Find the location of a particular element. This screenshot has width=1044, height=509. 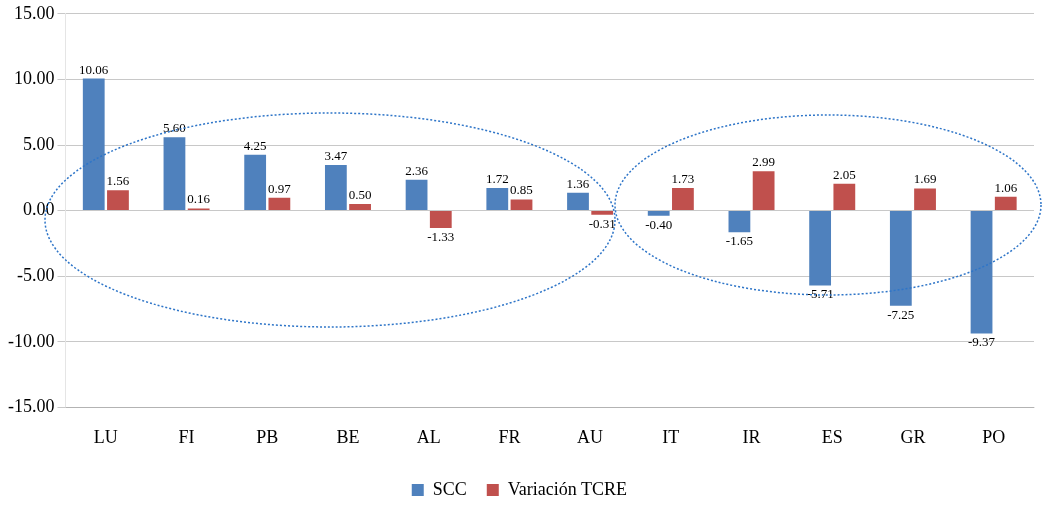

data-label: 3.47 is located at coordinates (336, 155).